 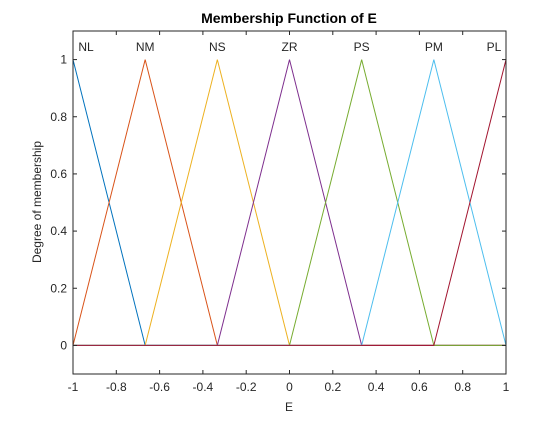 What do you see at coordinates (145, 47) in the screenshot?
I see `series-label-nm: NM` at bounding box center [145, 47].